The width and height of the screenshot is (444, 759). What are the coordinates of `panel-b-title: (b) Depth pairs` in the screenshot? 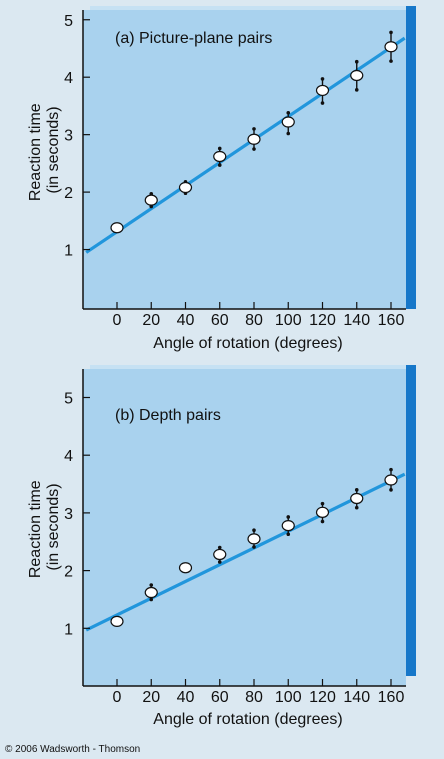 It's located at (168, 415).